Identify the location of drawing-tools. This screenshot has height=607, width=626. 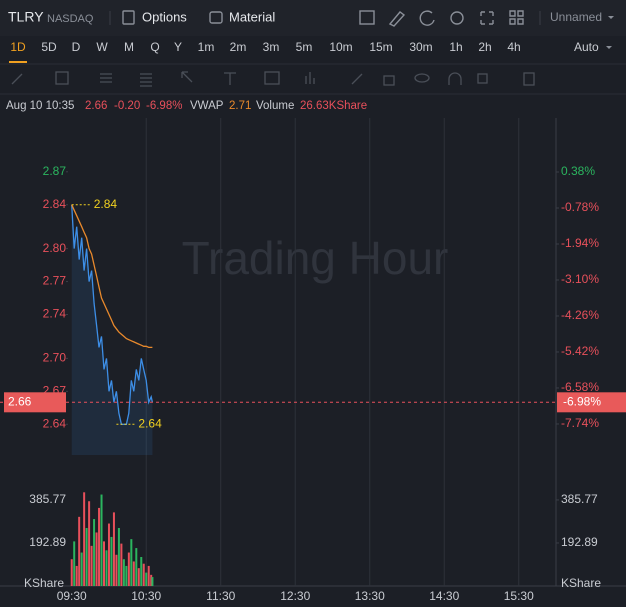
(273, 79).